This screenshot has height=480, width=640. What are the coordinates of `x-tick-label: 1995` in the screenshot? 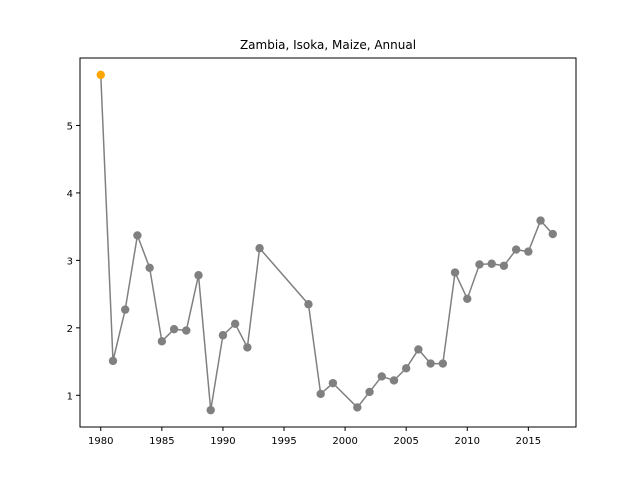 It's located at (283, 441).